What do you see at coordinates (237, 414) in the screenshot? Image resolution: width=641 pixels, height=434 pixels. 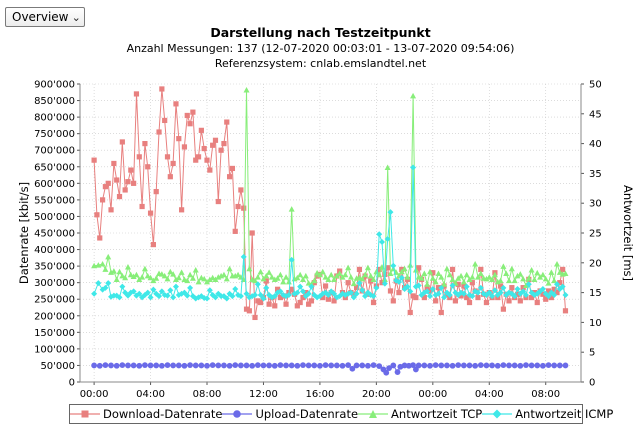 I see `legend-swatch-upload` at bounding box center [237, 414].